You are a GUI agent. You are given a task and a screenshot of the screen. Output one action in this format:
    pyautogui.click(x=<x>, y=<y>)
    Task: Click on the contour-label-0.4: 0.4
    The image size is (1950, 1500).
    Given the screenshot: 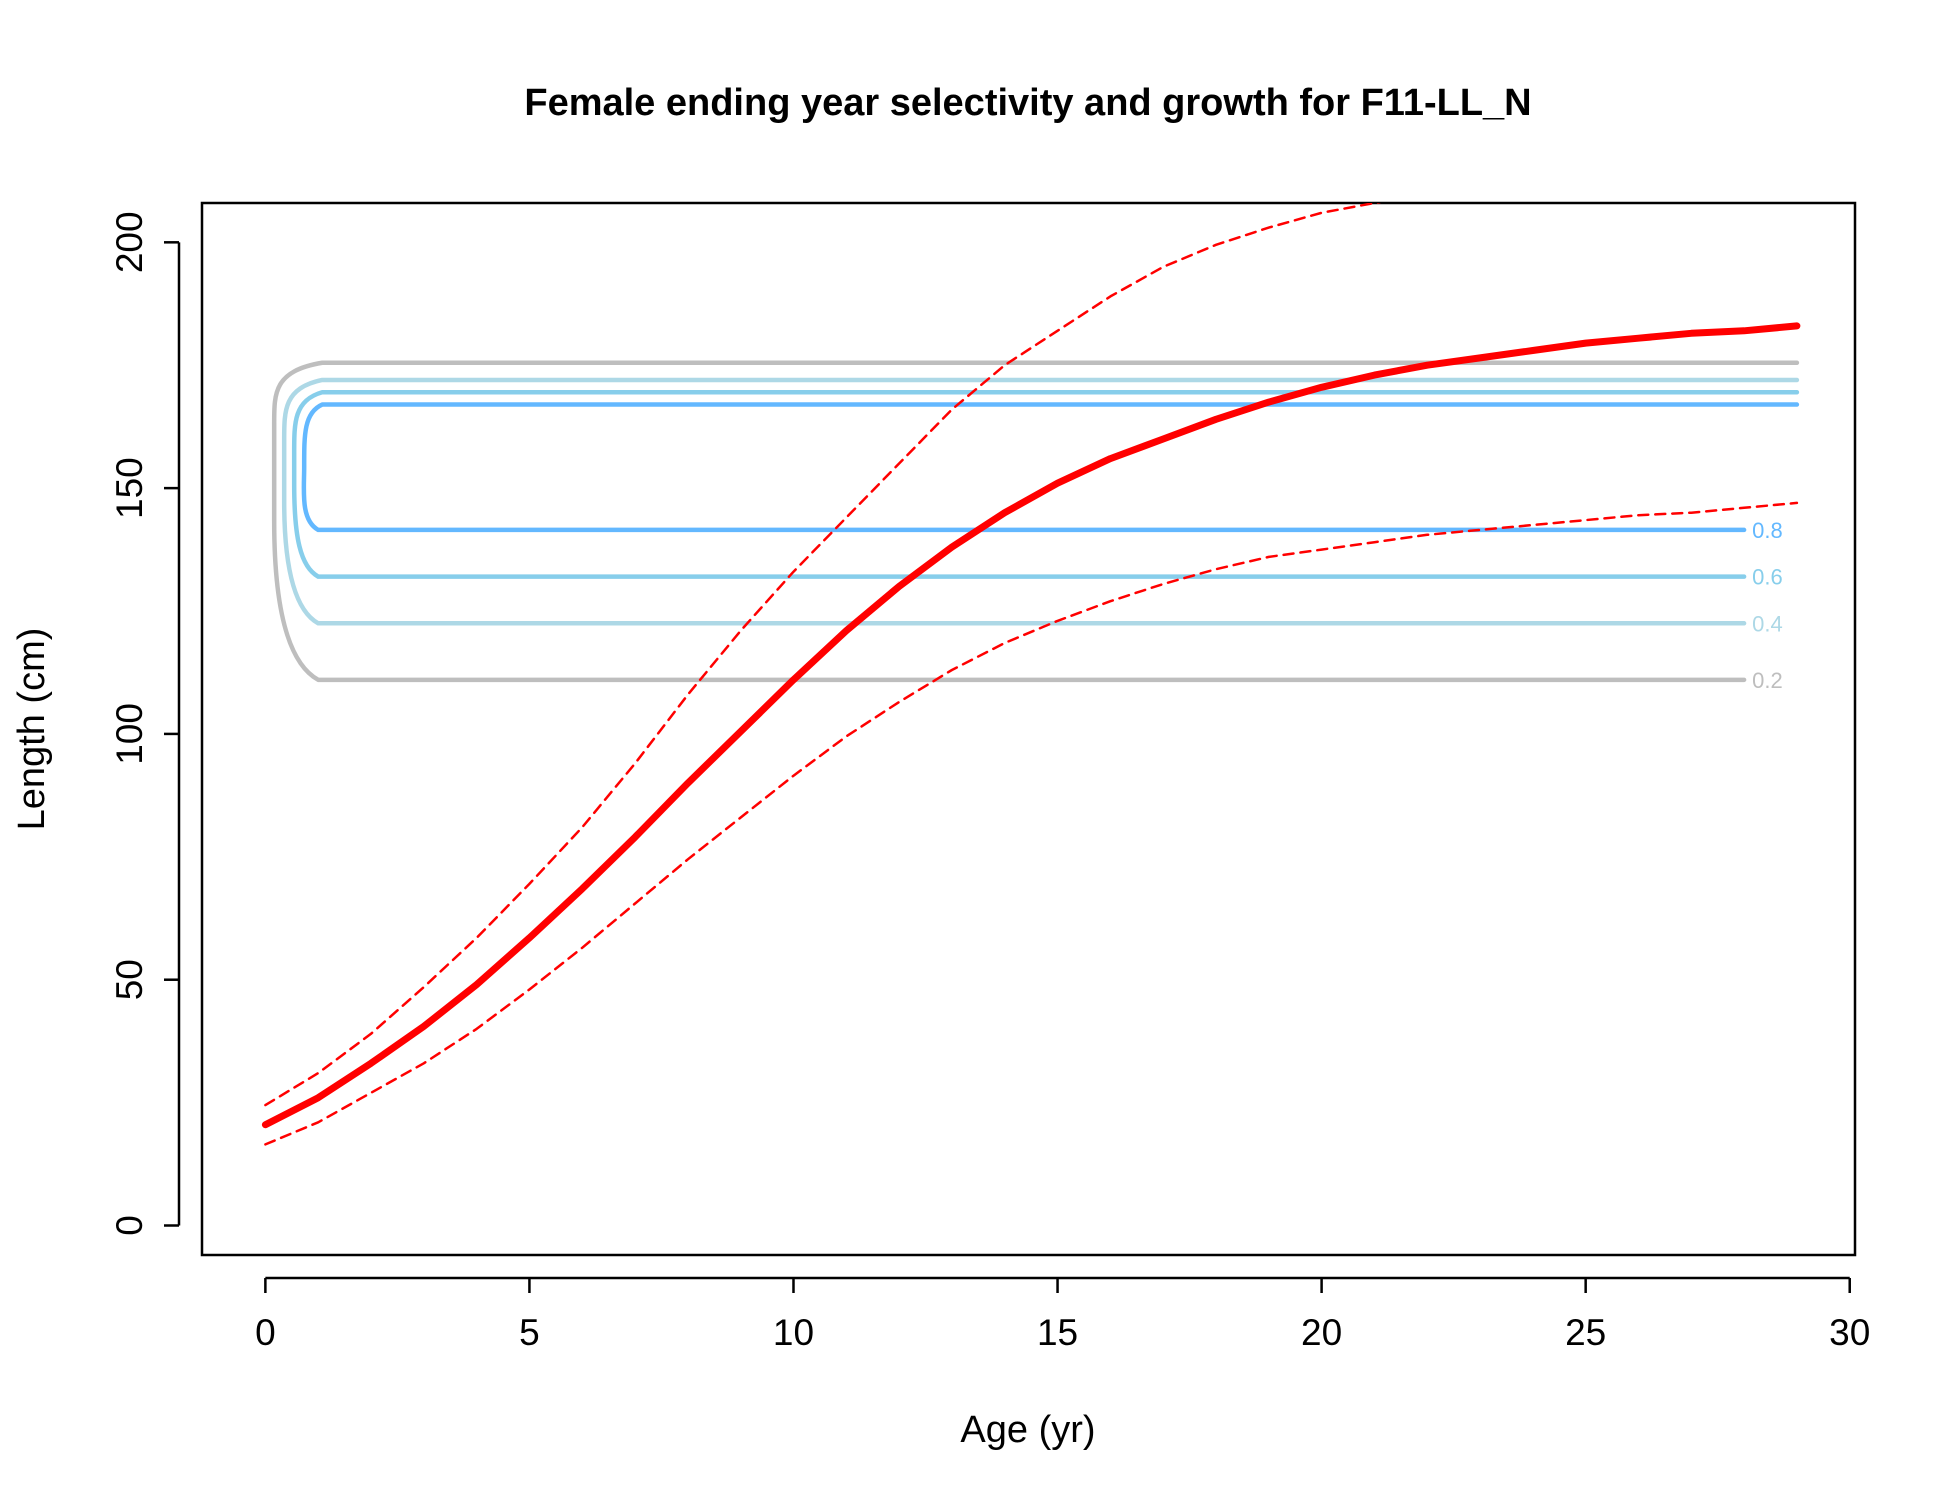 What is the action you would take?
    pyautogui.click(x=1767, y=623)
    